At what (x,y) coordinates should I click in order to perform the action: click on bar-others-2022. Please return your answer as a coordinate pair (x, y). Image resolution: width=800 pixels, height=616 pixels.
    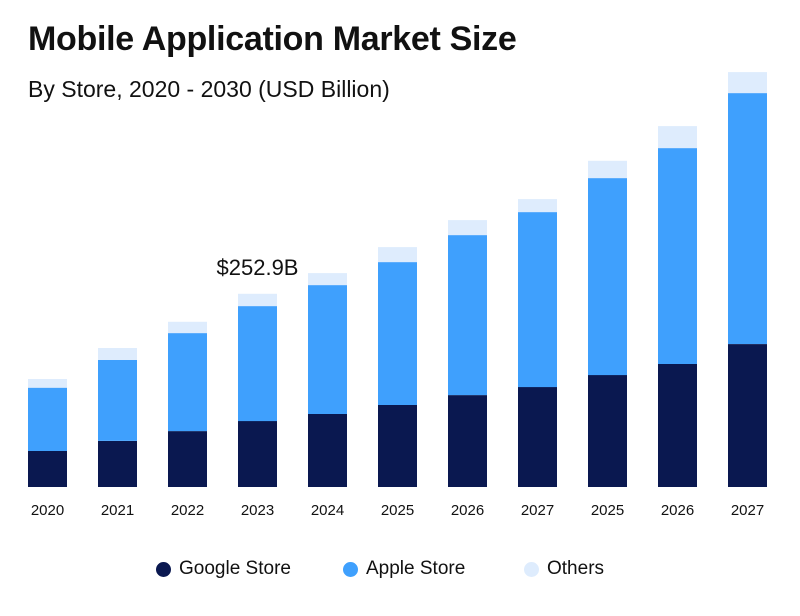
    Looking at the image, I should click on (187, 327).